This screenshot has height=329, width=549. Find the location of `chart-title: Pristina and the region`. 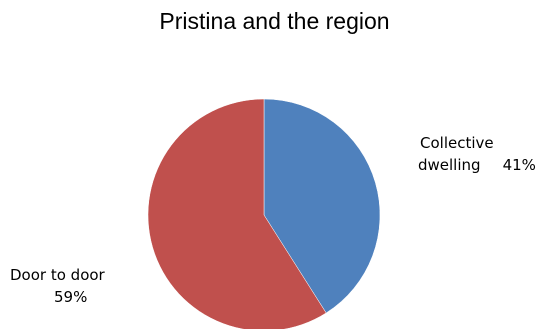

chart-title: Pristina and the region is located at coordinates (274, 21).